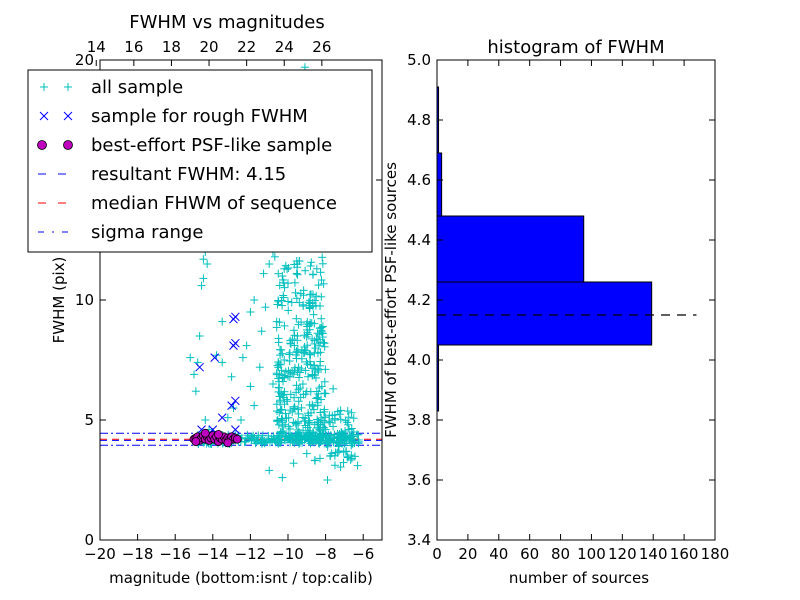  I want to click on y-tick-label: 4.0, so click(419, 360).